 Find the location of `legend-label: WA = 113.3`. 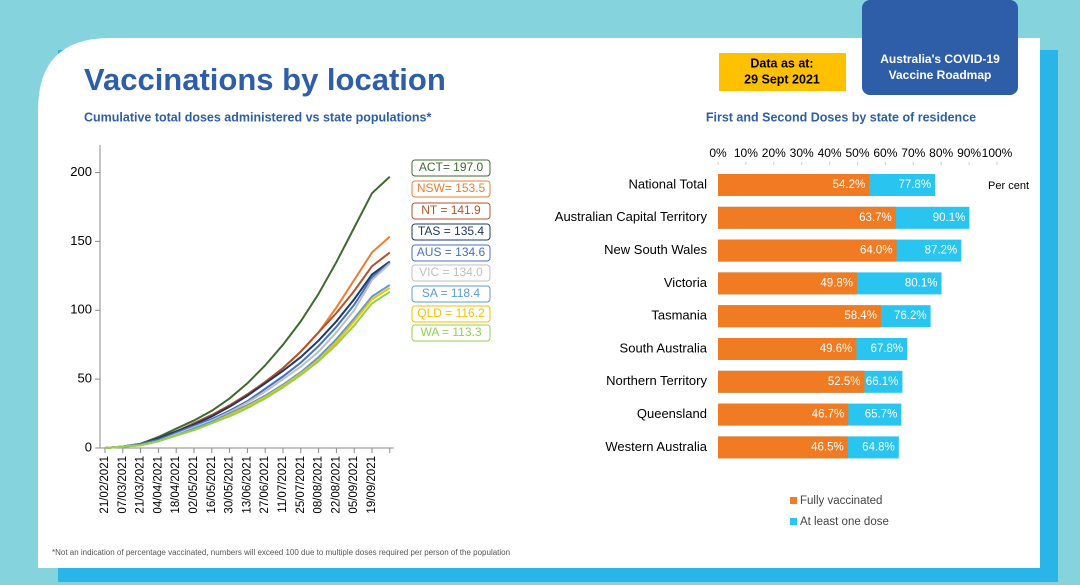

legend-label: WA = 113.3 is located at coordinates (450, 332).